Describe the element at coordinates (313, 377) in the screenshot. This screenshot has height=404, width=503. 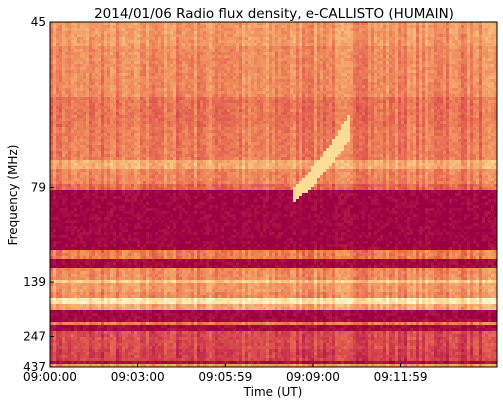
I see `x-tick-label: 09:09:00` at that location.